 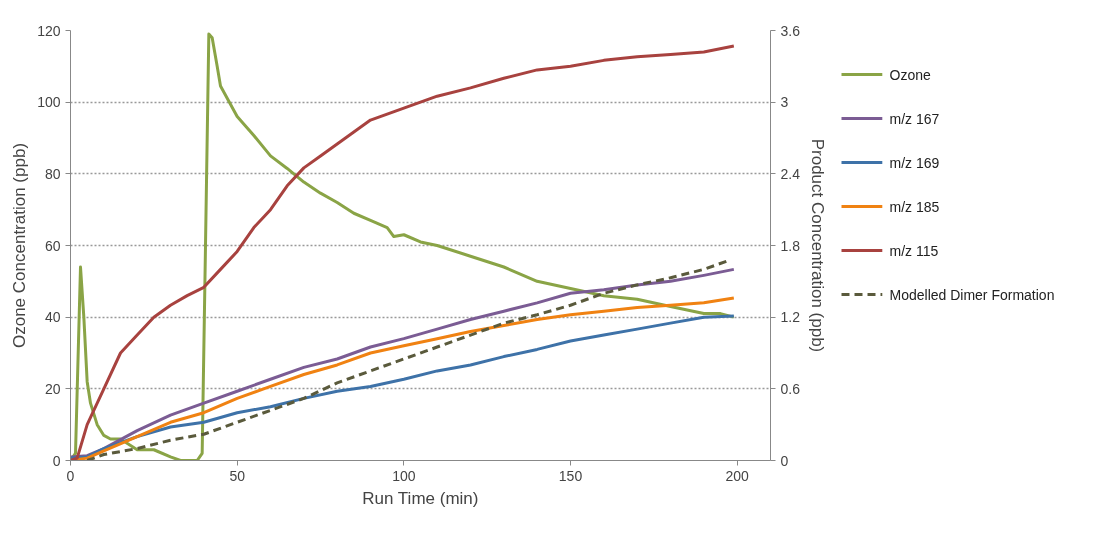 What do you see at coordinates (790, 245) in the screenshot?
I see `y2-tick-label: 1.8` at bounding box center [790, 245].